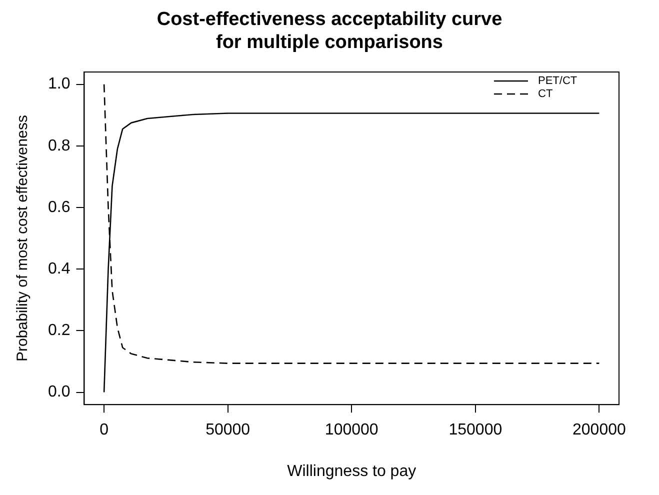  I want to click on x-axis-title: Willingness to pay, so click(351, 471).